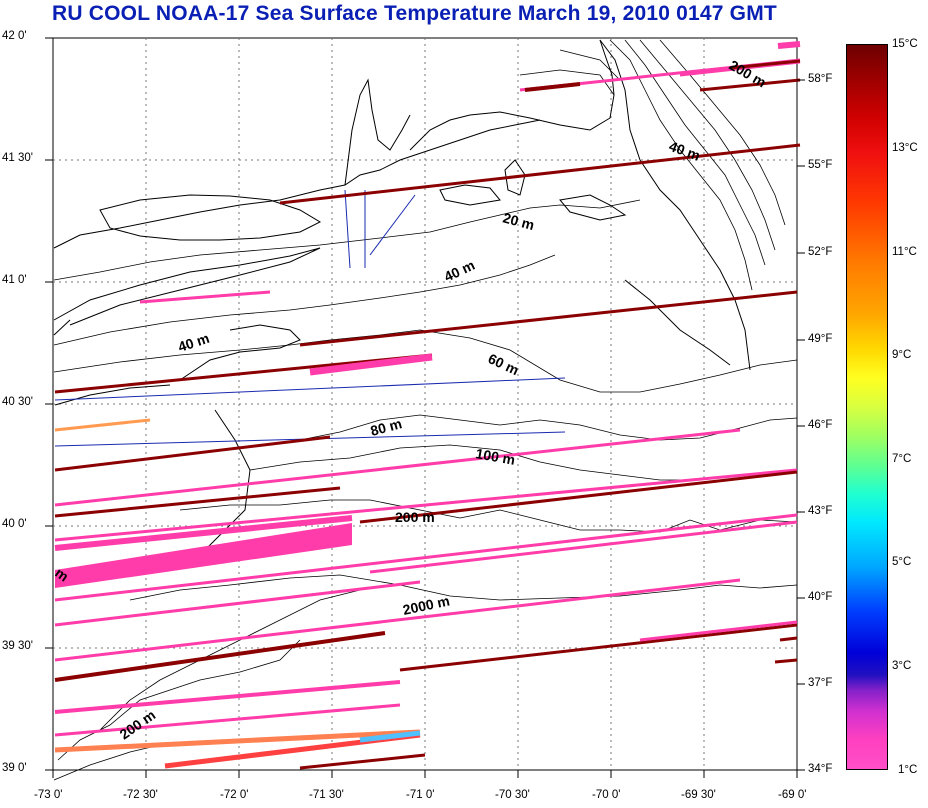 The width and height of the screenshot is (928, 808). I want to click on colorbar-fahrenheit-label: 49°F, so click(820, 339).